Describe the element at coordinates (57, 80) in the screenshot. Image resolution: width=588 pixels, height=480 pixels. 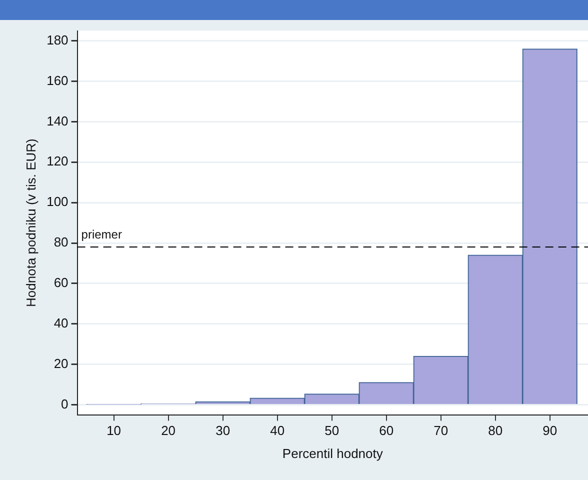
I see `y-tick-label: 160` at that location.